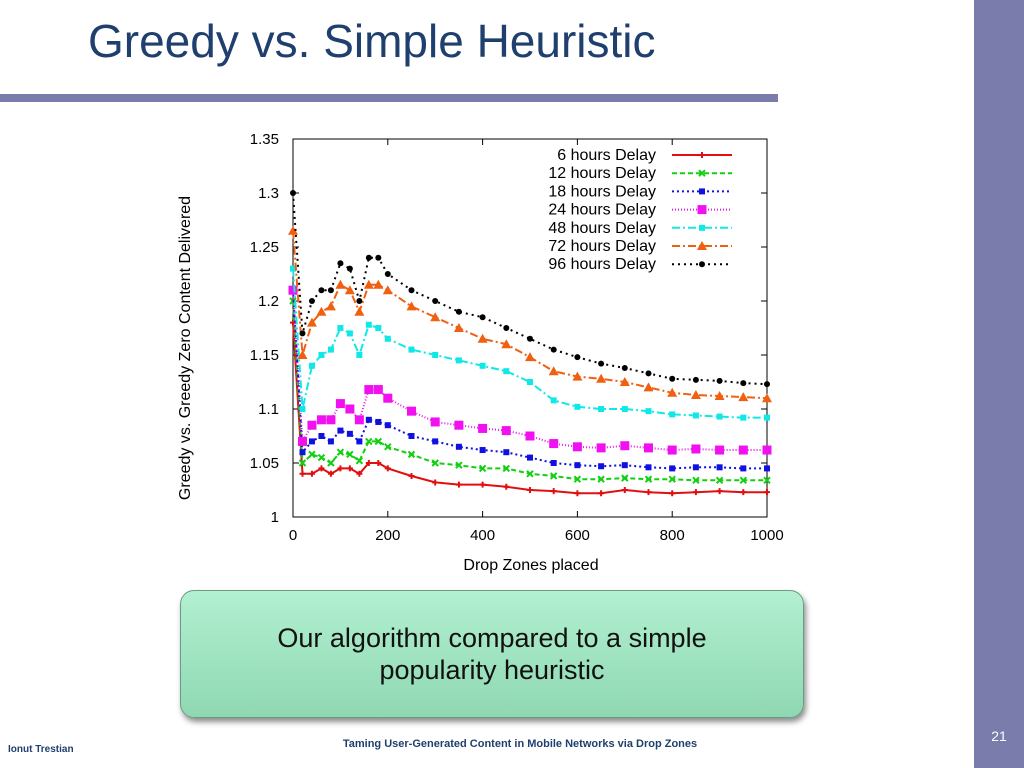  Describe the element at coordinates (268, 193) in the screenshot. I see `y-tick-label: 1.3` at that location.